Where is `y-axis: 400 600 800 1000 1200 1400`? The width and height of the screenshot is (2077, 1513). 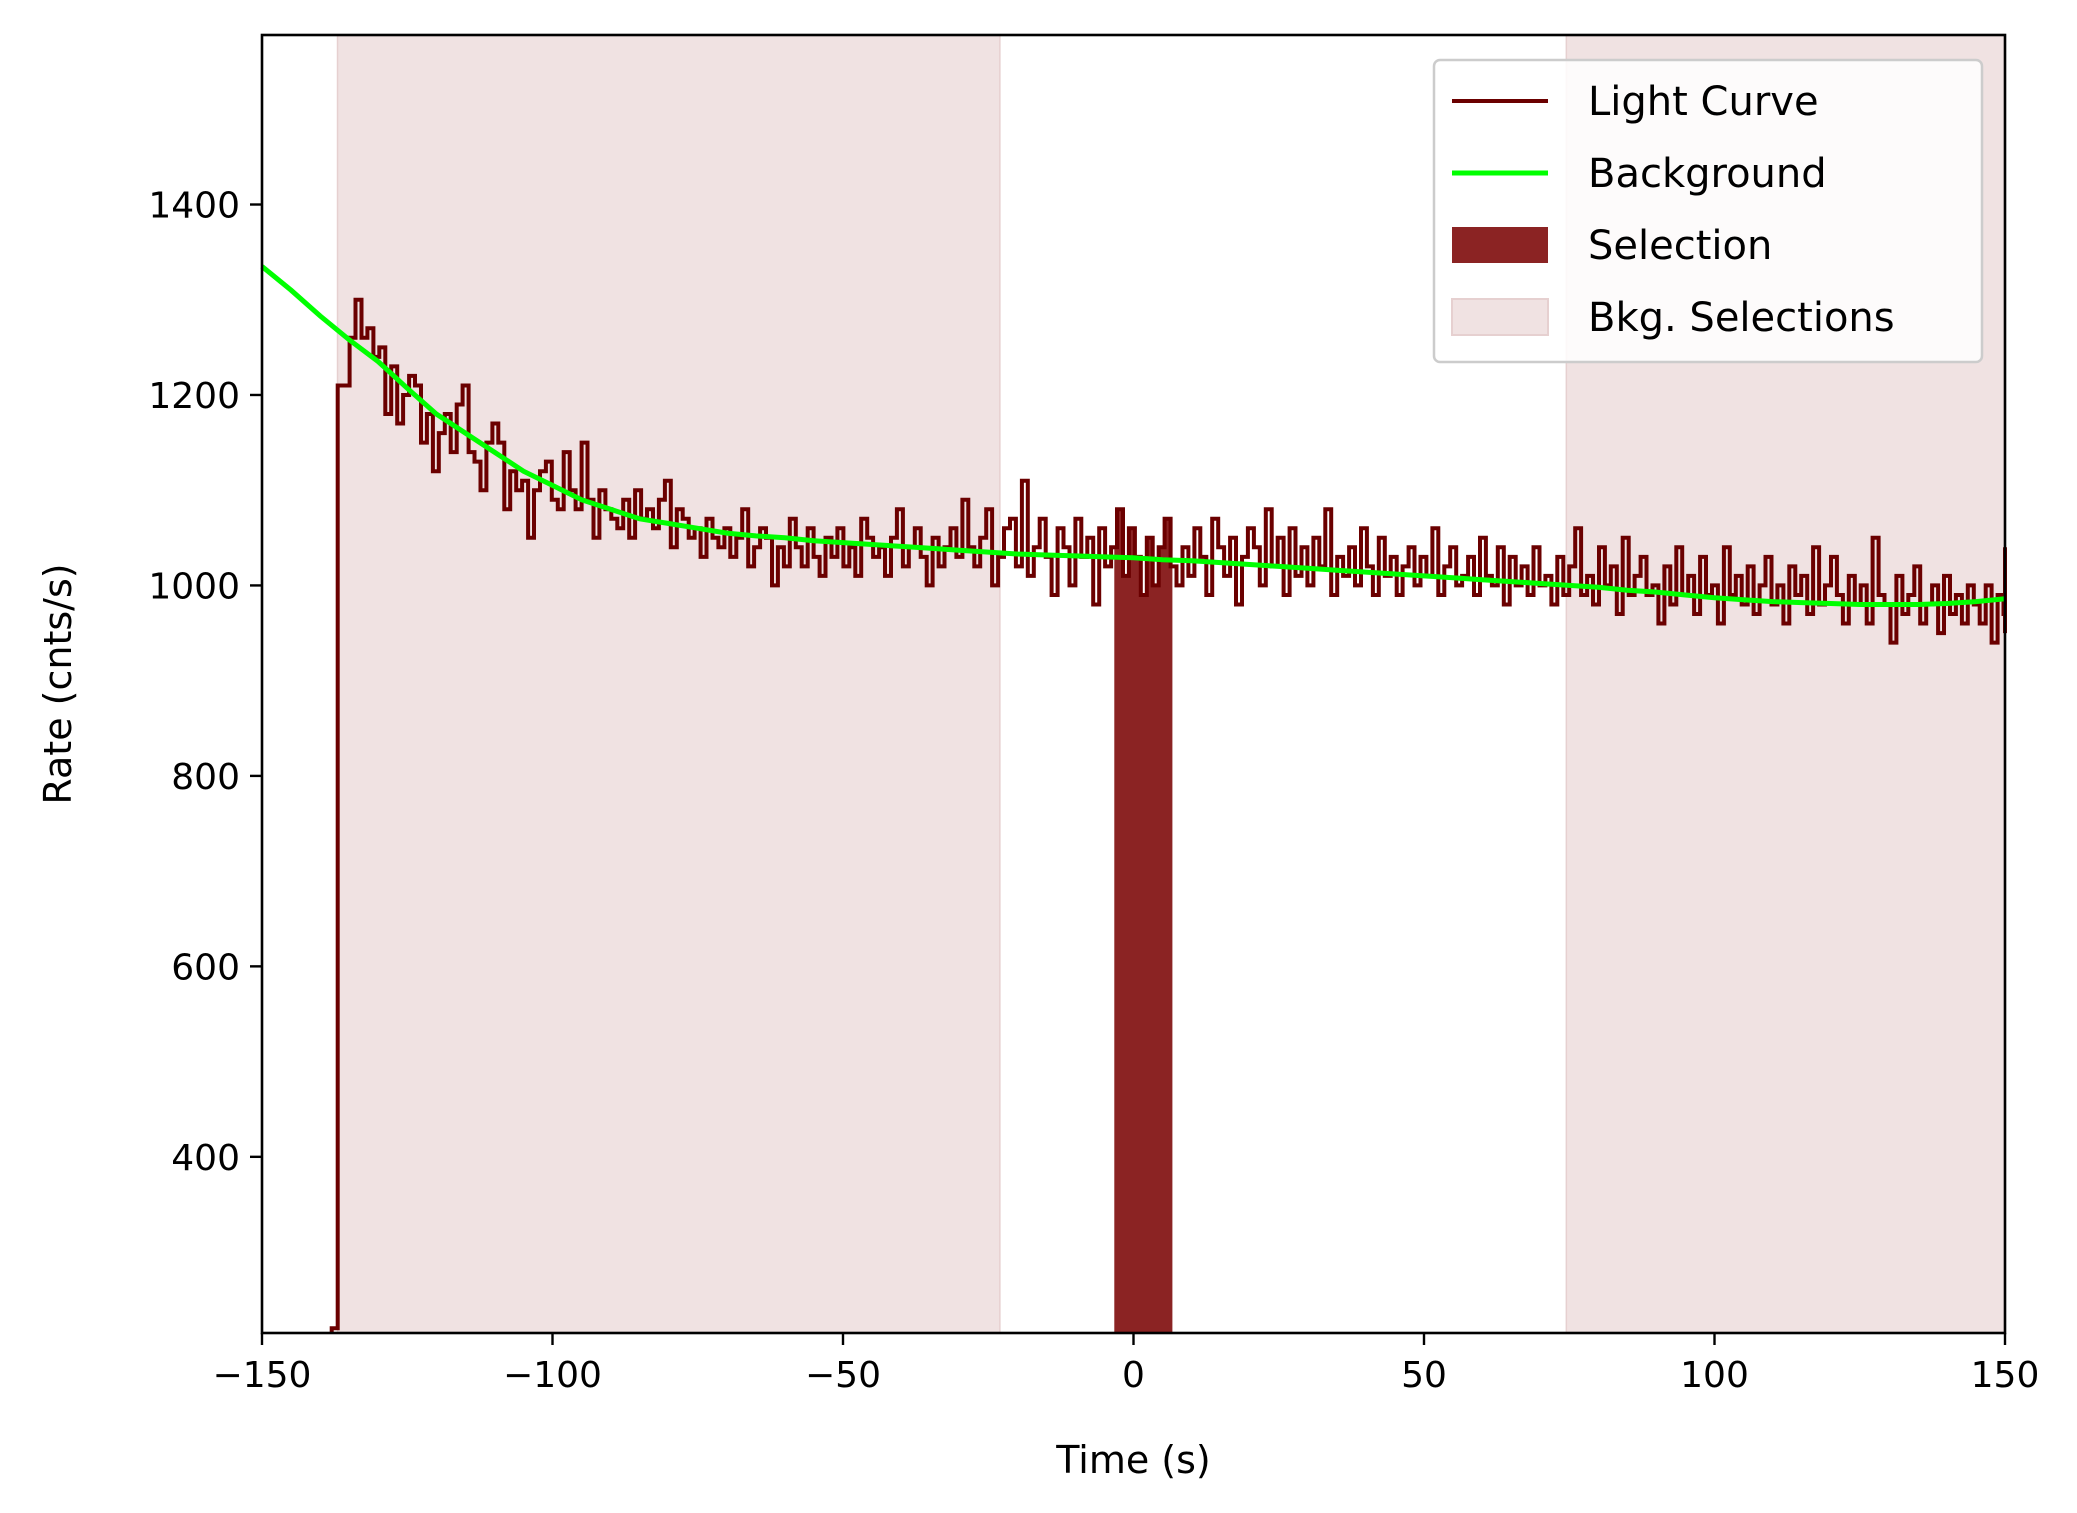 y-axis: 400 600 800 1000 1200 1400 is located at coordinates (205, 682).